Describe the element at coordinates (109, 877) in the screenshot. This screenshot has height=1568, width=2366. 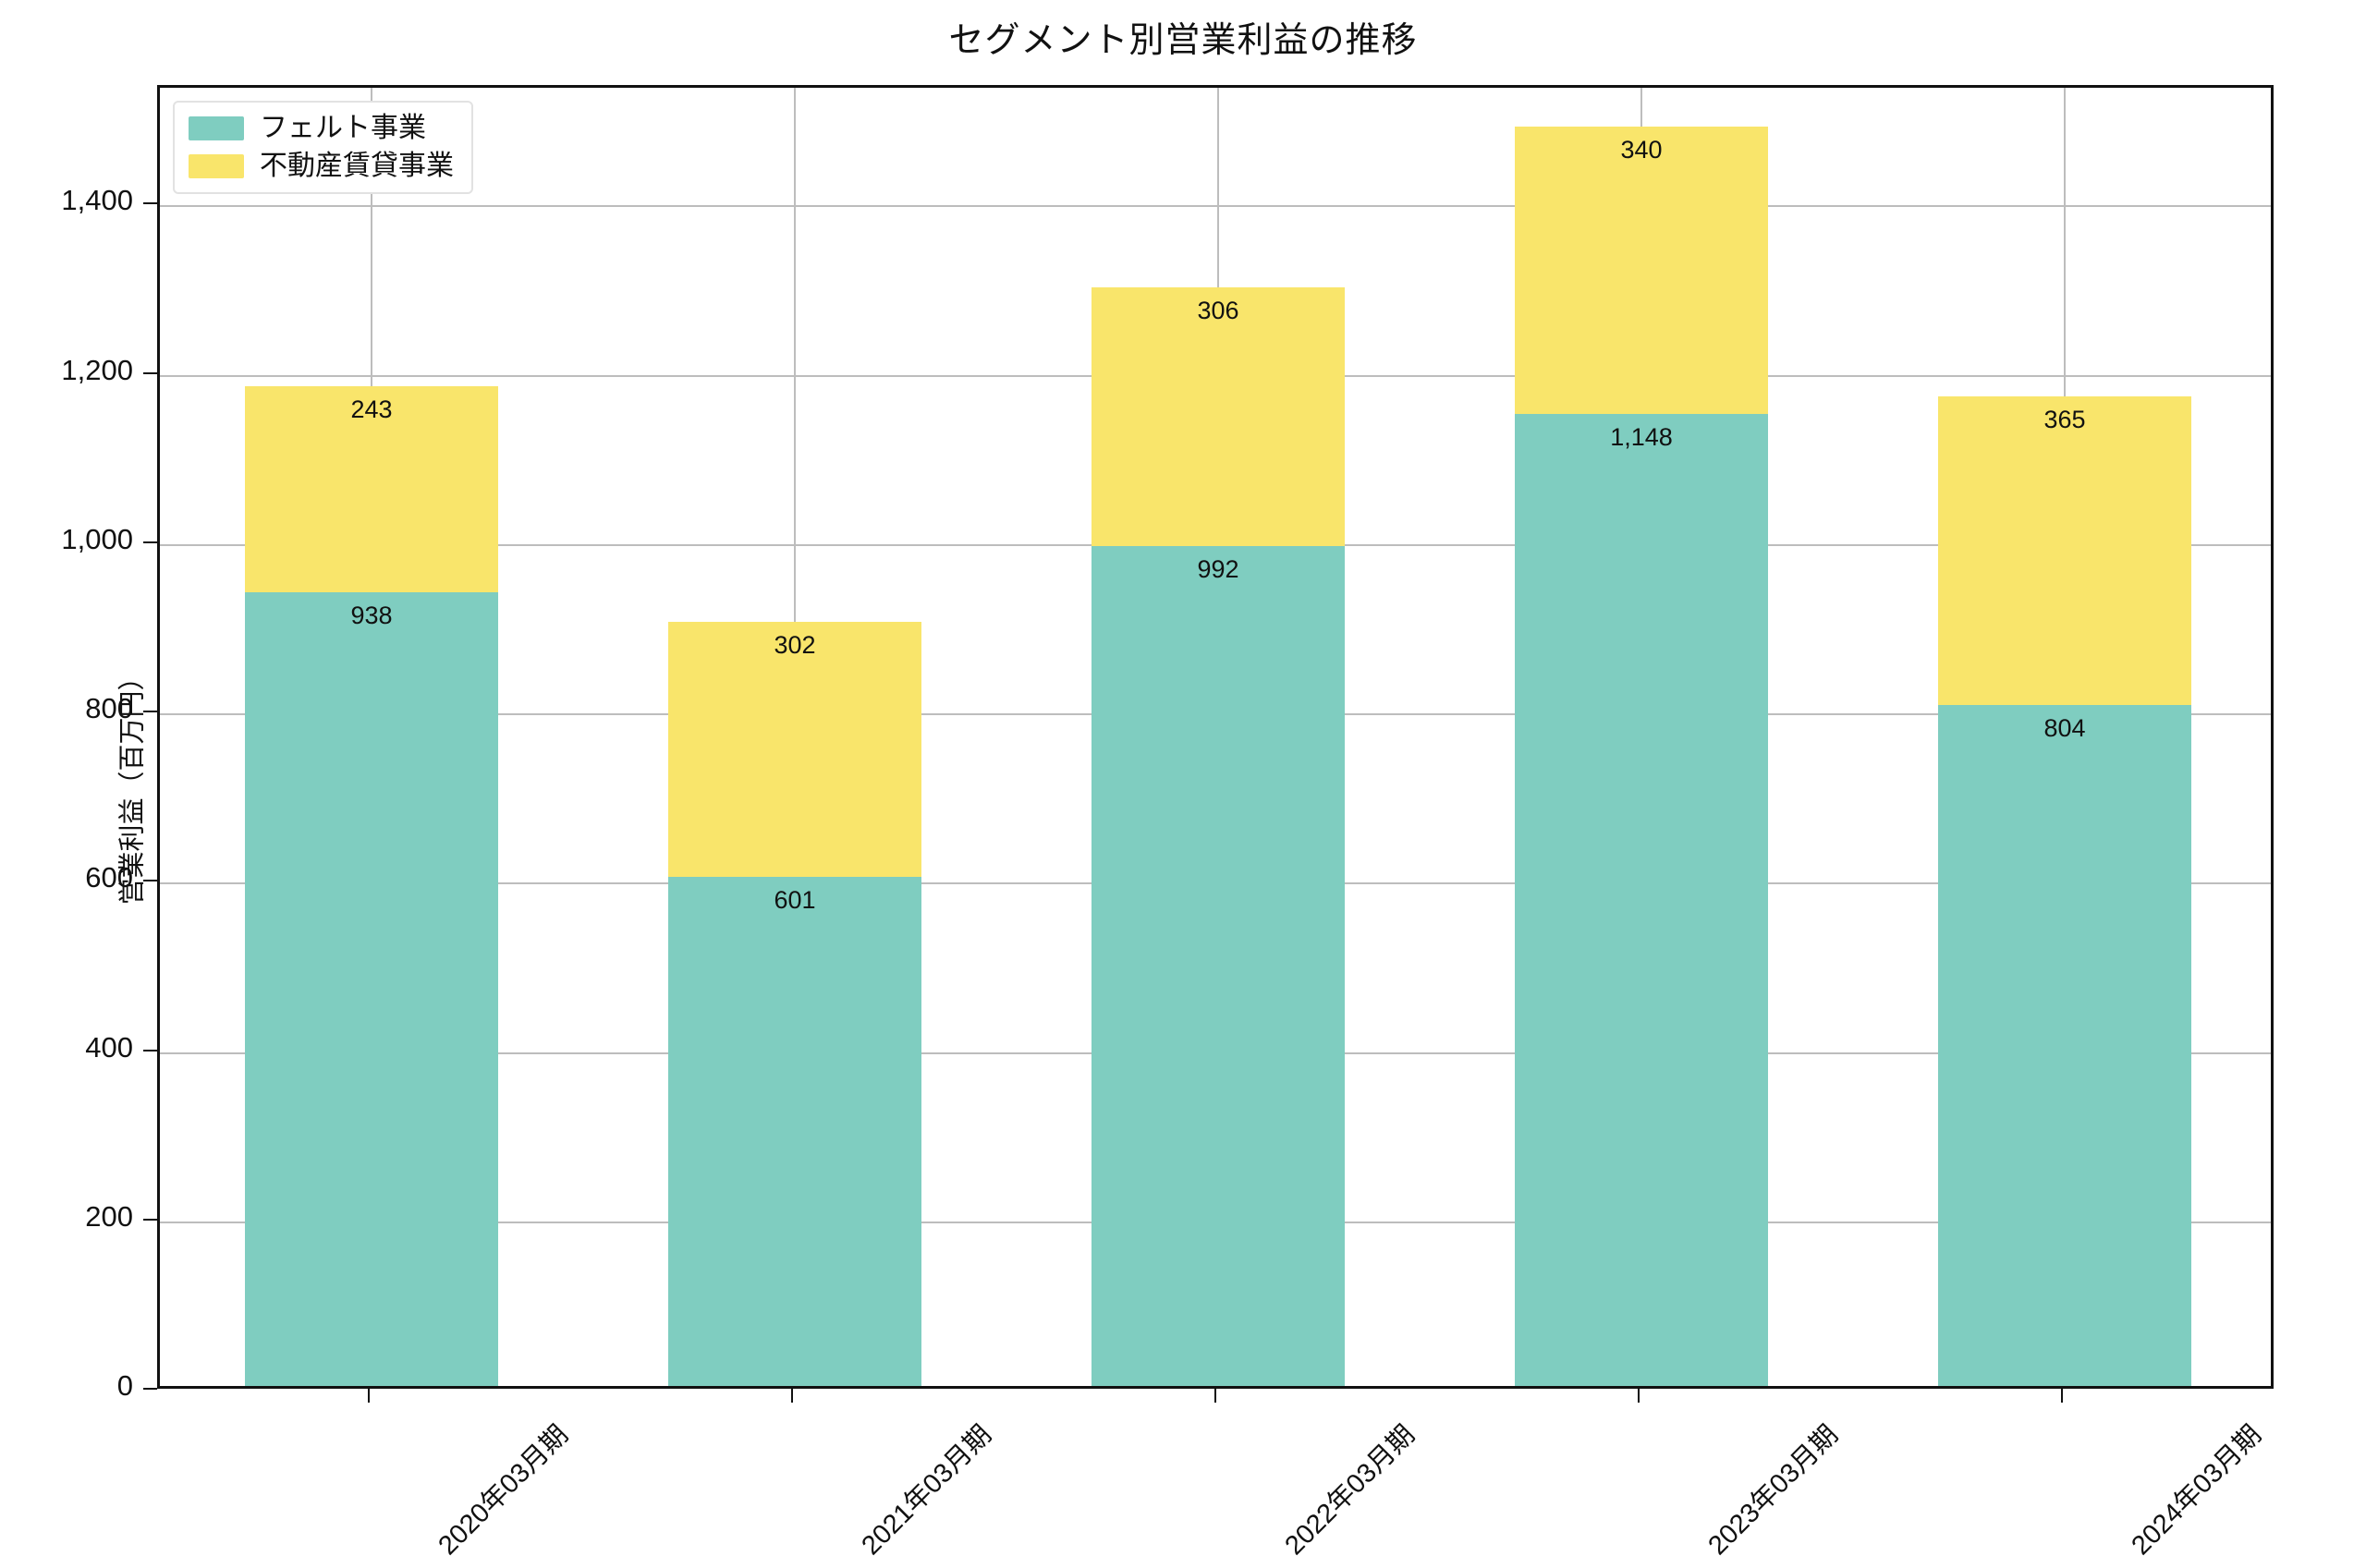
I see `y-tick-label: 600` at that location.